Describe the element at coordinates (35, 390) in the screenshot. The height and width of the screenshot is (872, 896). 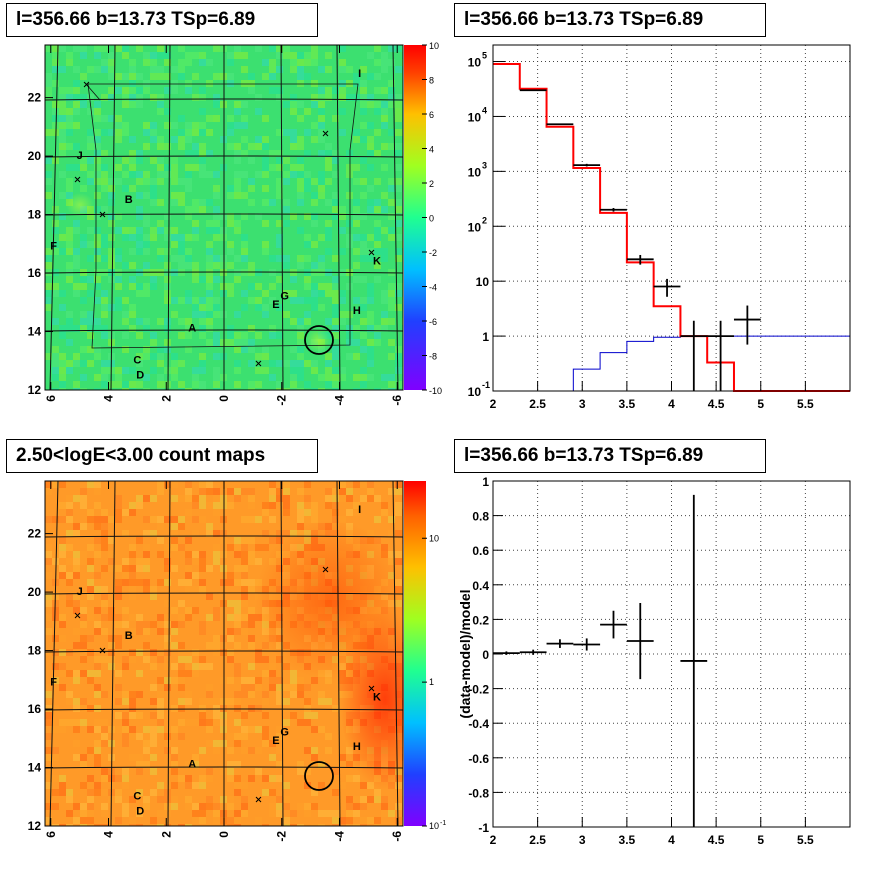
I see `y-tick-label: 12` at that location.